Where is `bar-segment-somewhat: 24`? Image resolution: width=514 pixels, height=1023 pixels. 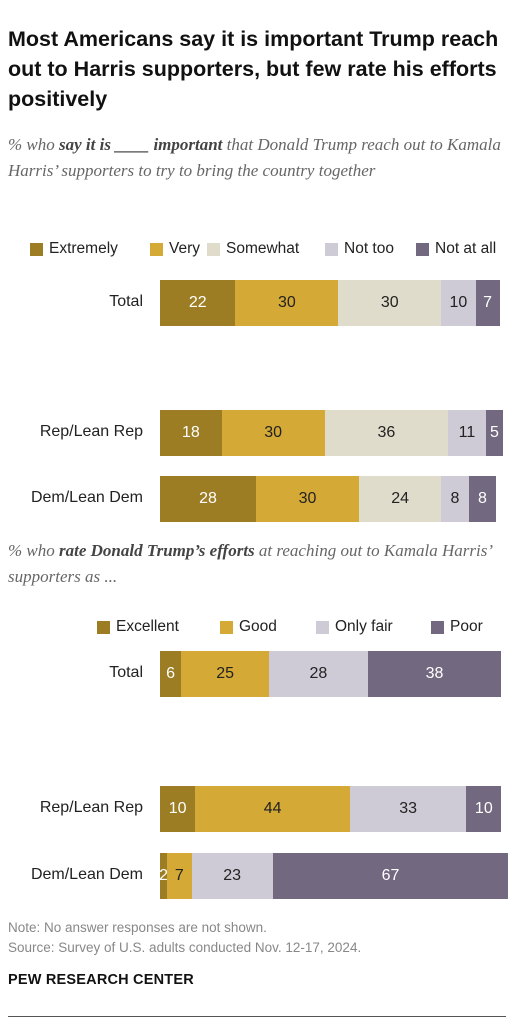 bar-segment-somewhat: 24 is located at coordinates (400, 499).